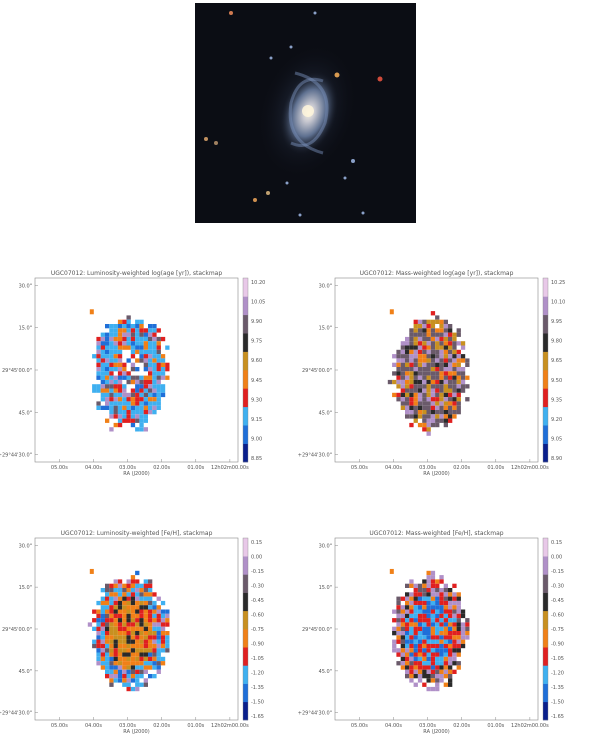 The image size is (600, 735). I want to click on y-tick-label: +29°44'30.0", so click(315, 714).